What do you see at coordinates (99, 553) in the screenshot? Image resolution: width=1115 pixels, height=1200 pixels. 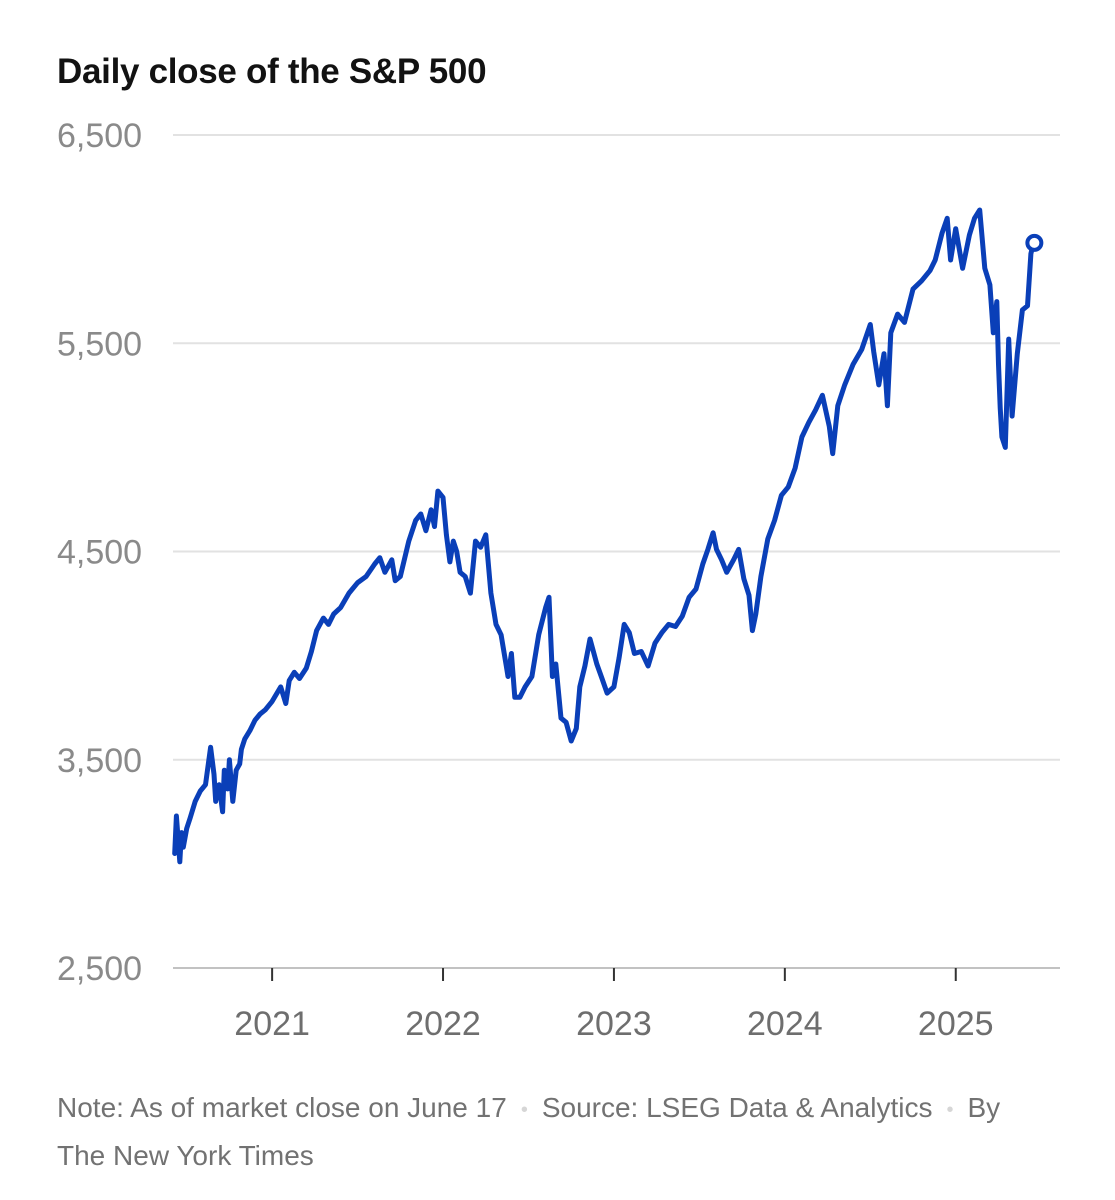 I see `y-tick-label: 4,500` at bounding box center [99, 553].